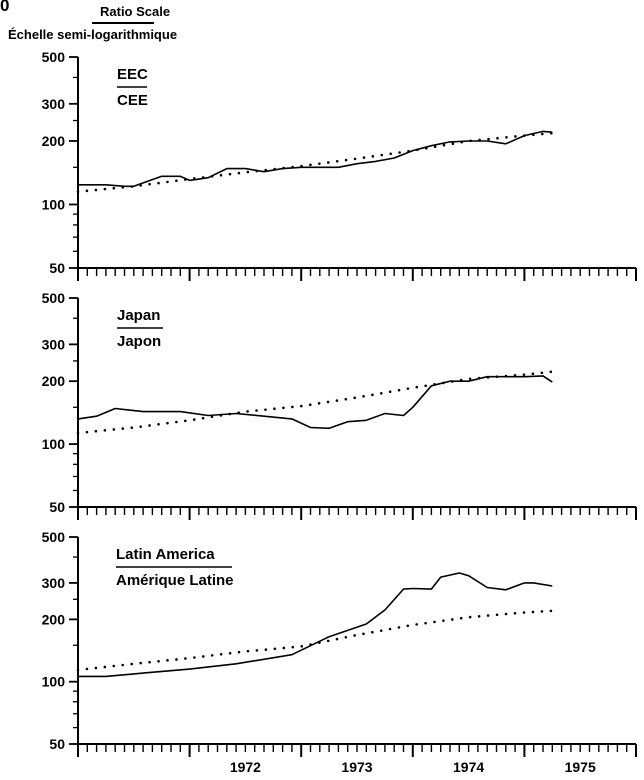  I want to click on legend-label-eec: EEC, so click(132, 74).